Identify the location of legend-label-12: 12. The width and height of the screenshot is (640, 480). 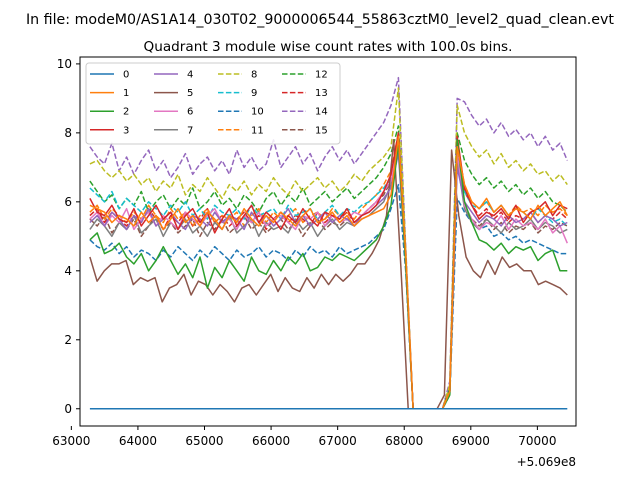
(321, 75).